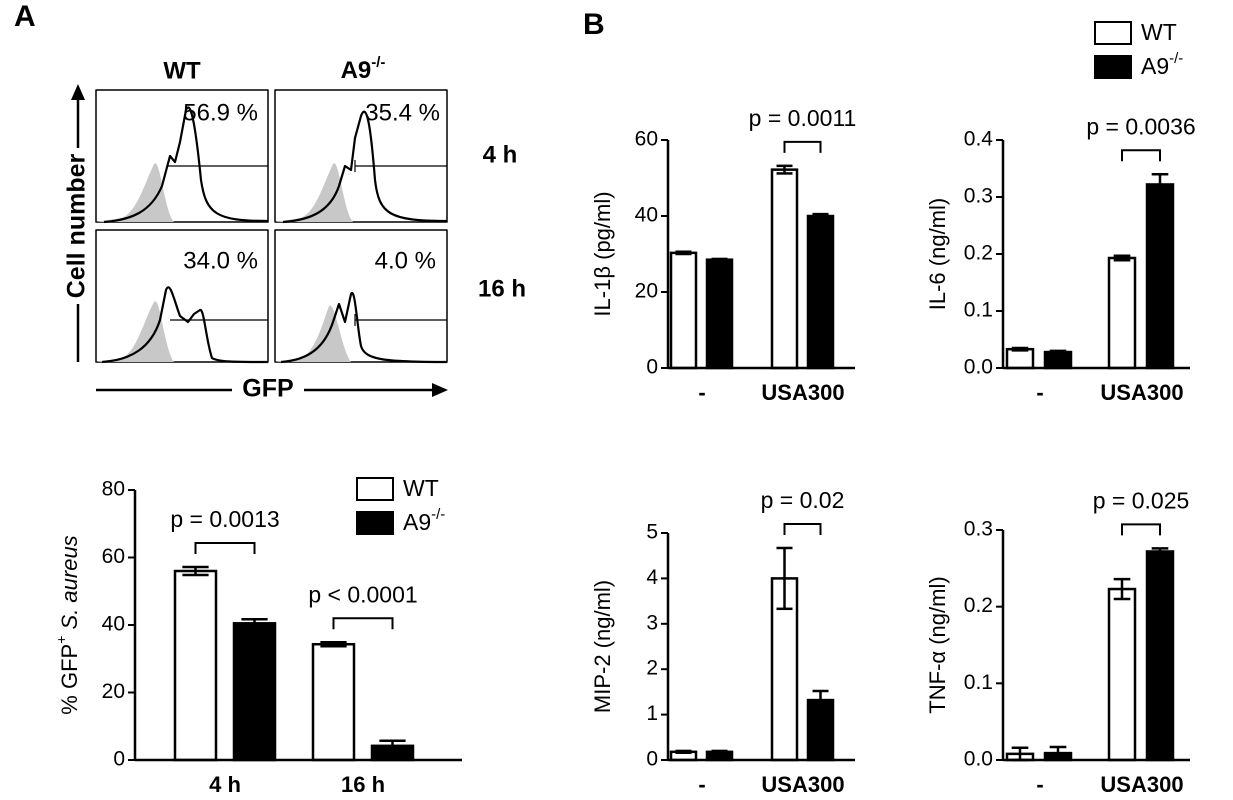  Describe the element at coordinates (1141, 500) in the screenshot. I see `p-value: p = 0.025` at that location.